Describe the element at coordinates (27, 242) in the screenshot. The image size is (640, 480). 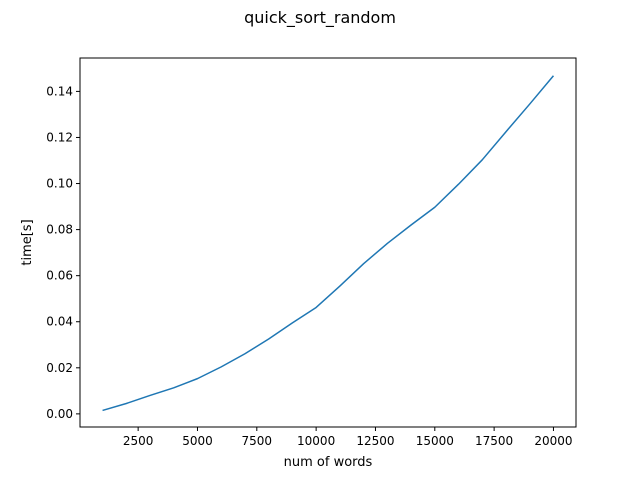
I see `y-axis-label: time[s]` at that location.